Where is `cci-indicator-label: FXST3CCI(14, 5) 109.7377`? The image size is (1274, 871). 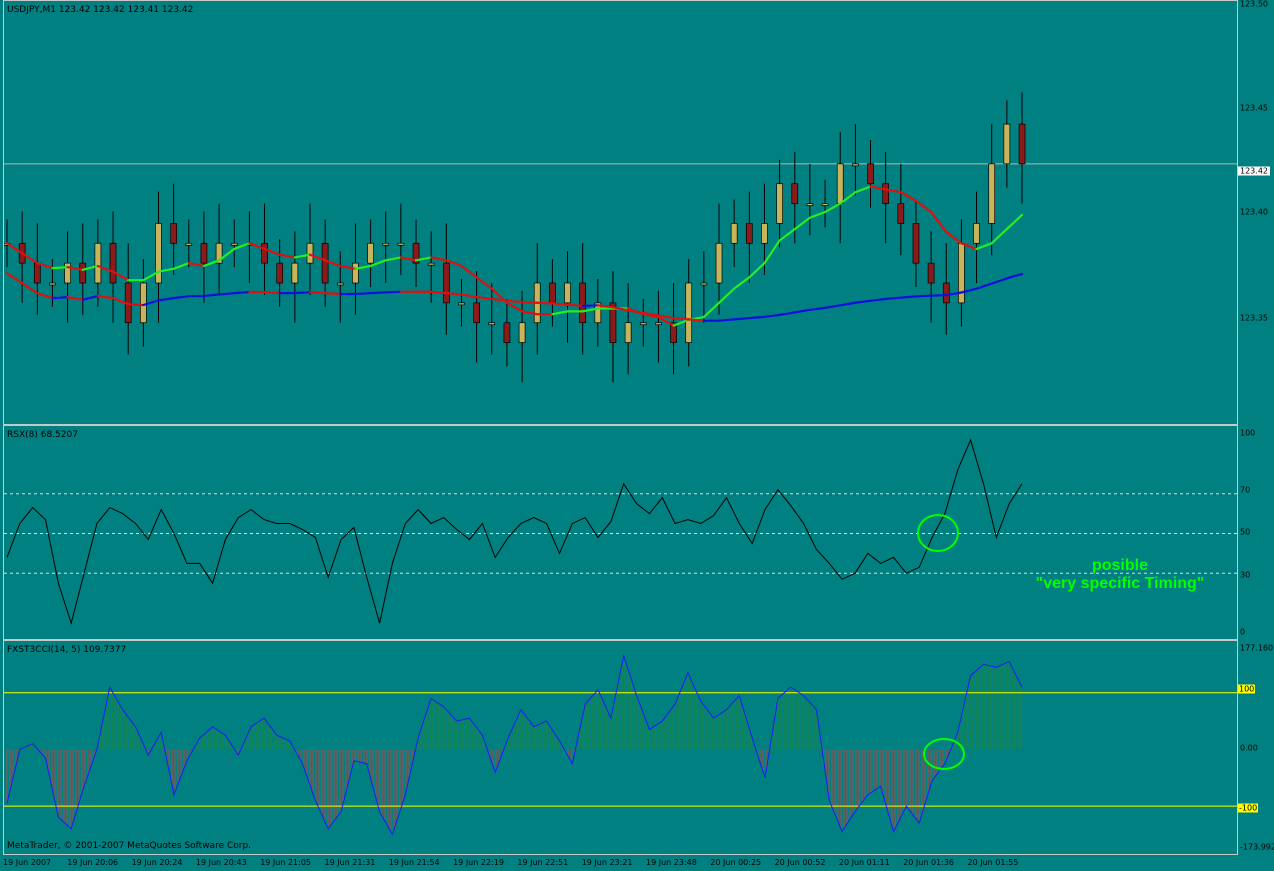
cci-indicator-label: FXST3CCI(14, 5) 109.7377 is located at coordinates (67, 650).